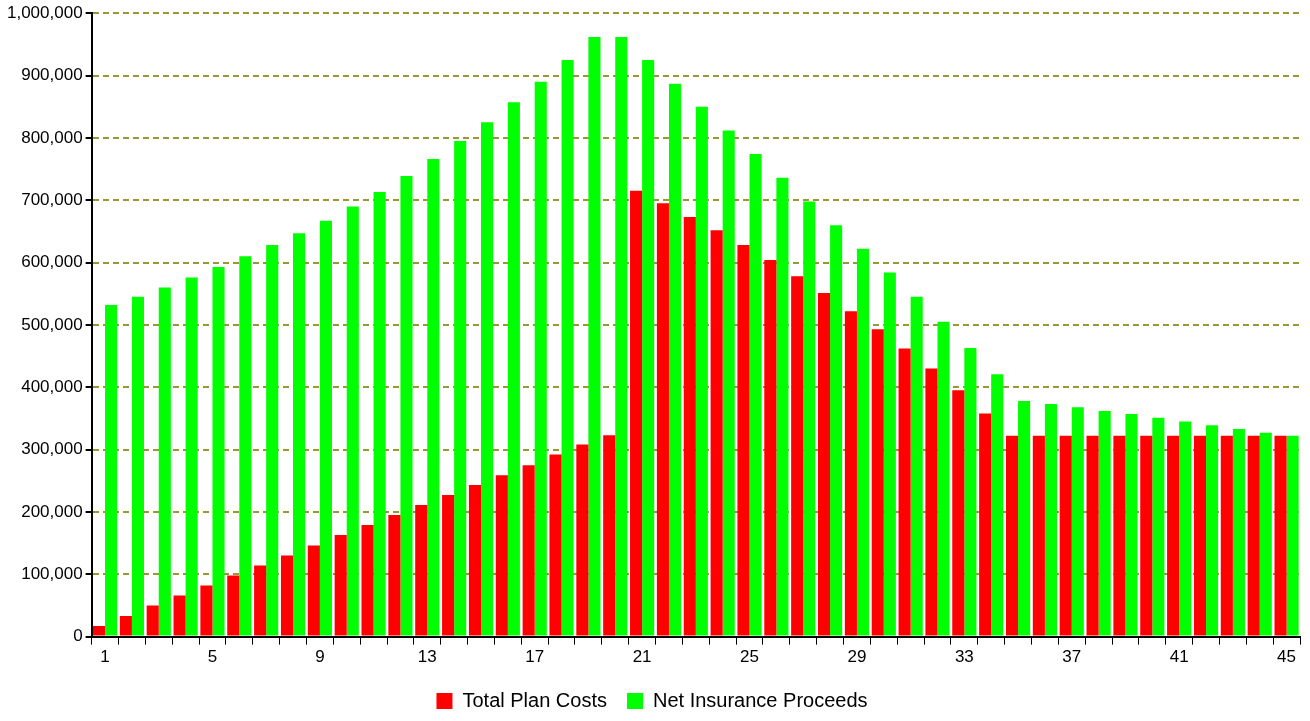  Describe the element at coordinates (1287, 657) in the screenshot. I see `x-tick-label: 45` at that location.